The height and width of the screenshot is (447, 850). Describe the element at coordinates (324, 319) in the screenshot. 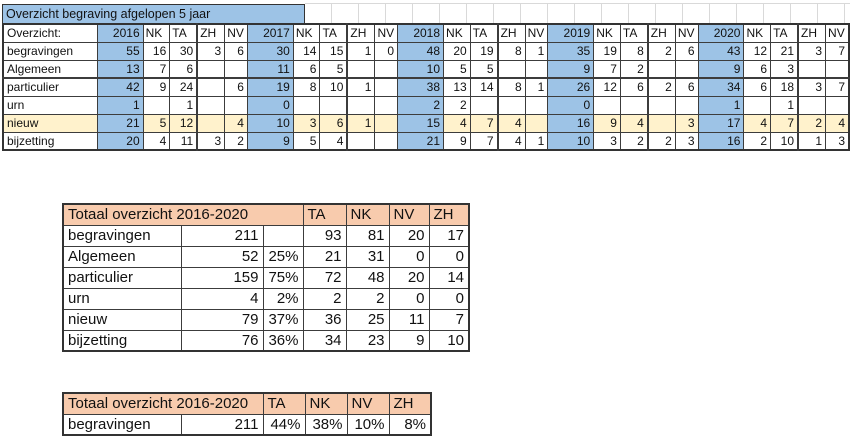

I see `cell: 36` at that location.